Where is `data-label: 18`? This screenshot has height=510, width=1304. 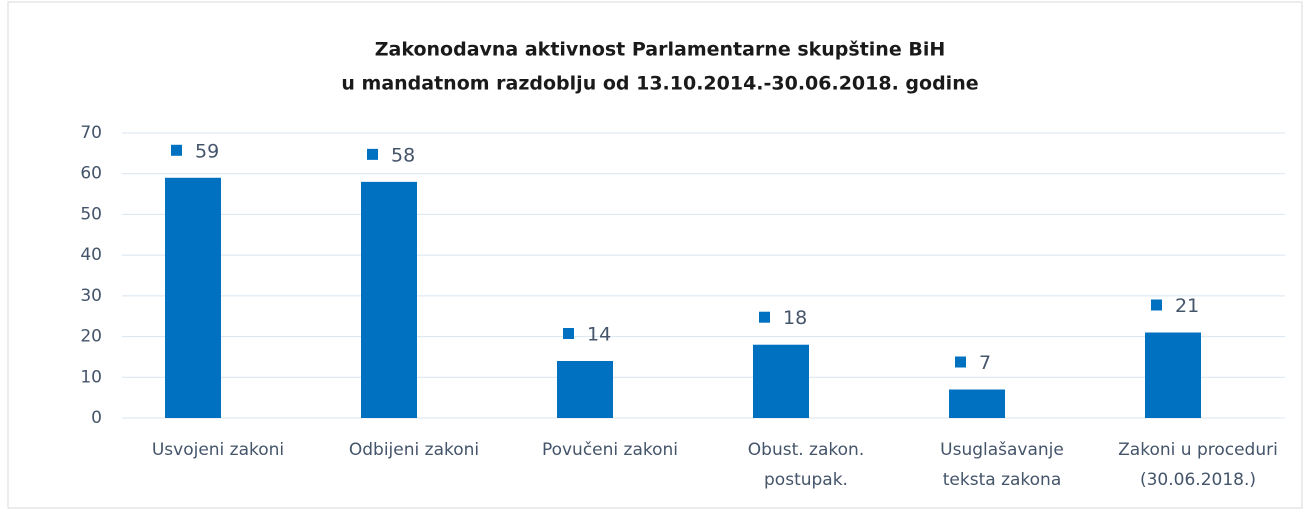 data-label: 18 is located at coordinates (795, 318).